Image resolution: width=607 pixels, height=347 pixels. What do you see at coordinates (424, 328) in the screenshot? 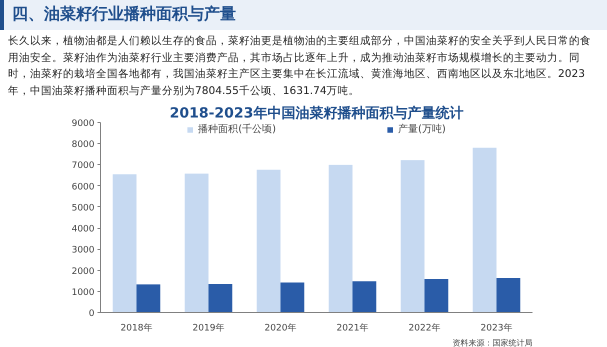
I see `x-tick-label: 2022年` at bounding box center [424, 328].